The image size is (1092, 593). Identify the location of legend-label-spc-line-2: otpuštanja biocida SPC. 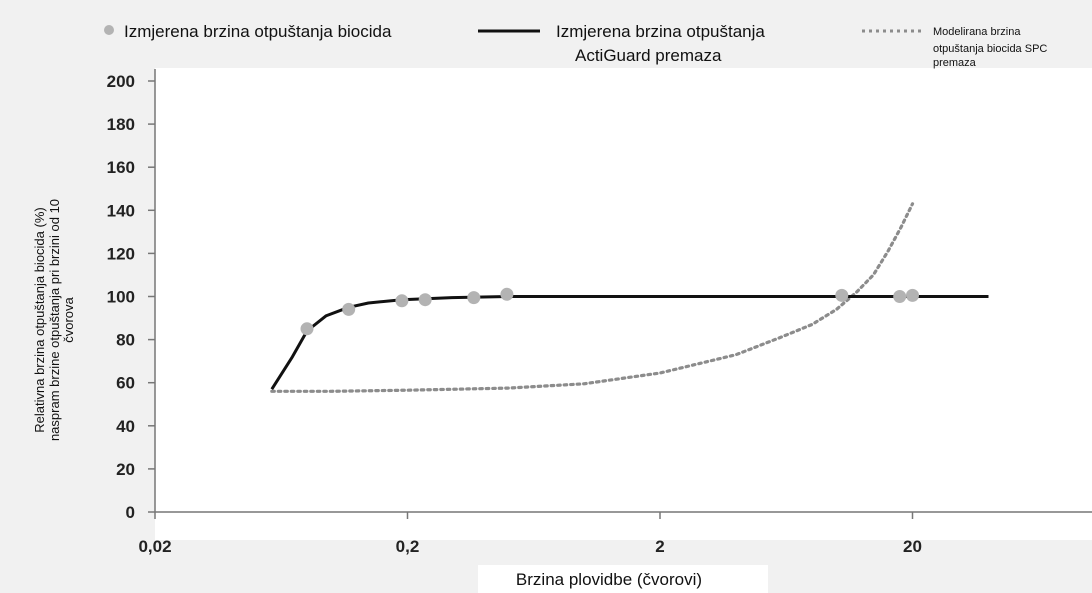
(990, 49).